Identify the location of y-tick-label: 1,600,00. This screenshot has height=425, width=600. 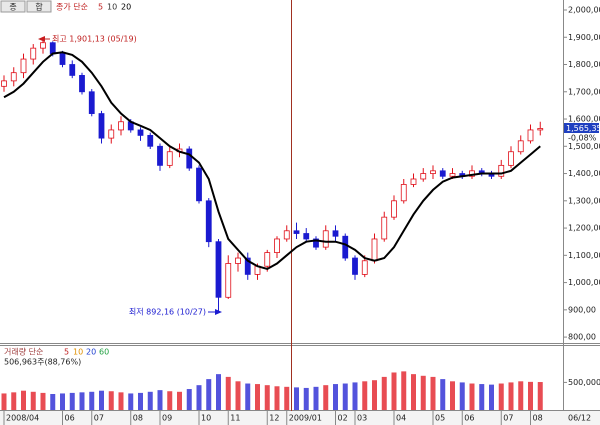
(584, 119).